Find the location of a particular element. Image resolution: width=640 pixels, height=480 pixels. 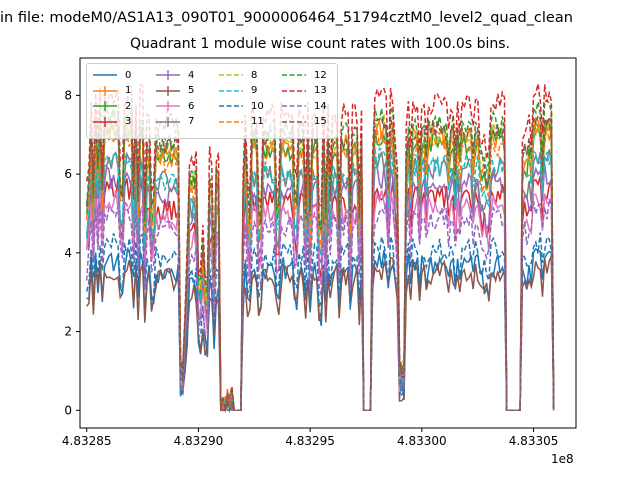

legend-item-8: 8 is located at coordinates (238, 75).